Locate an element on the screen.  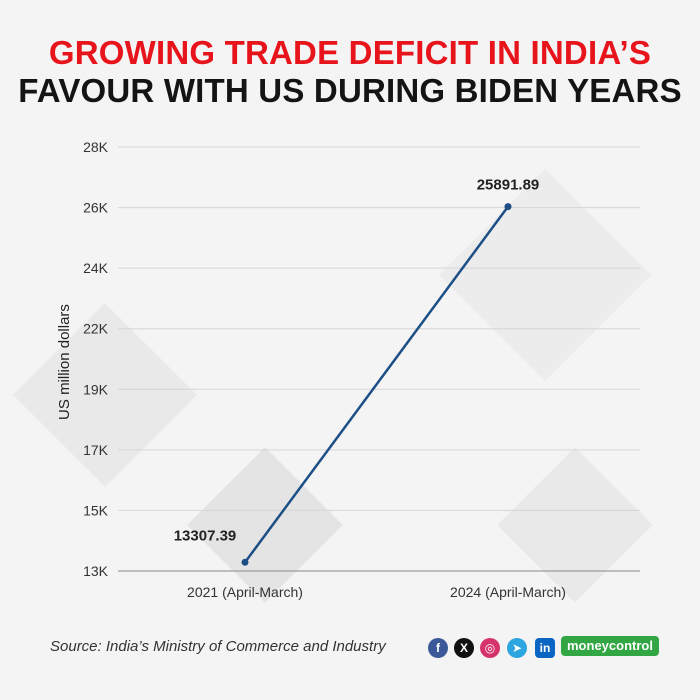
y-tick-label: 22K is located at coordinates (96, 329).